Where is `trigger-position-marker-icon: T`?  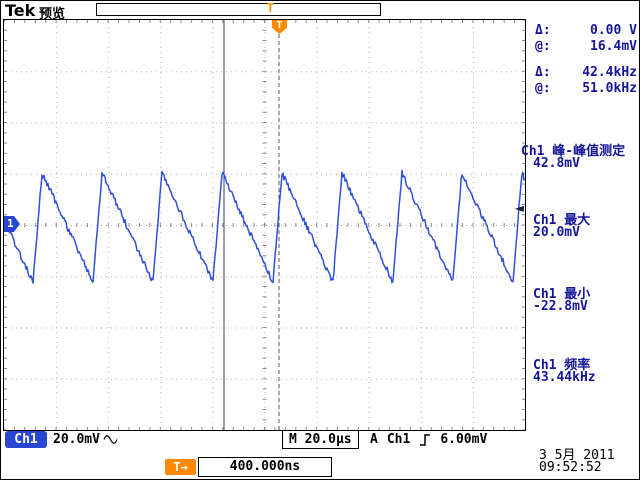
trigger-position-marker-icon: T is located at coordinates (270, 8).